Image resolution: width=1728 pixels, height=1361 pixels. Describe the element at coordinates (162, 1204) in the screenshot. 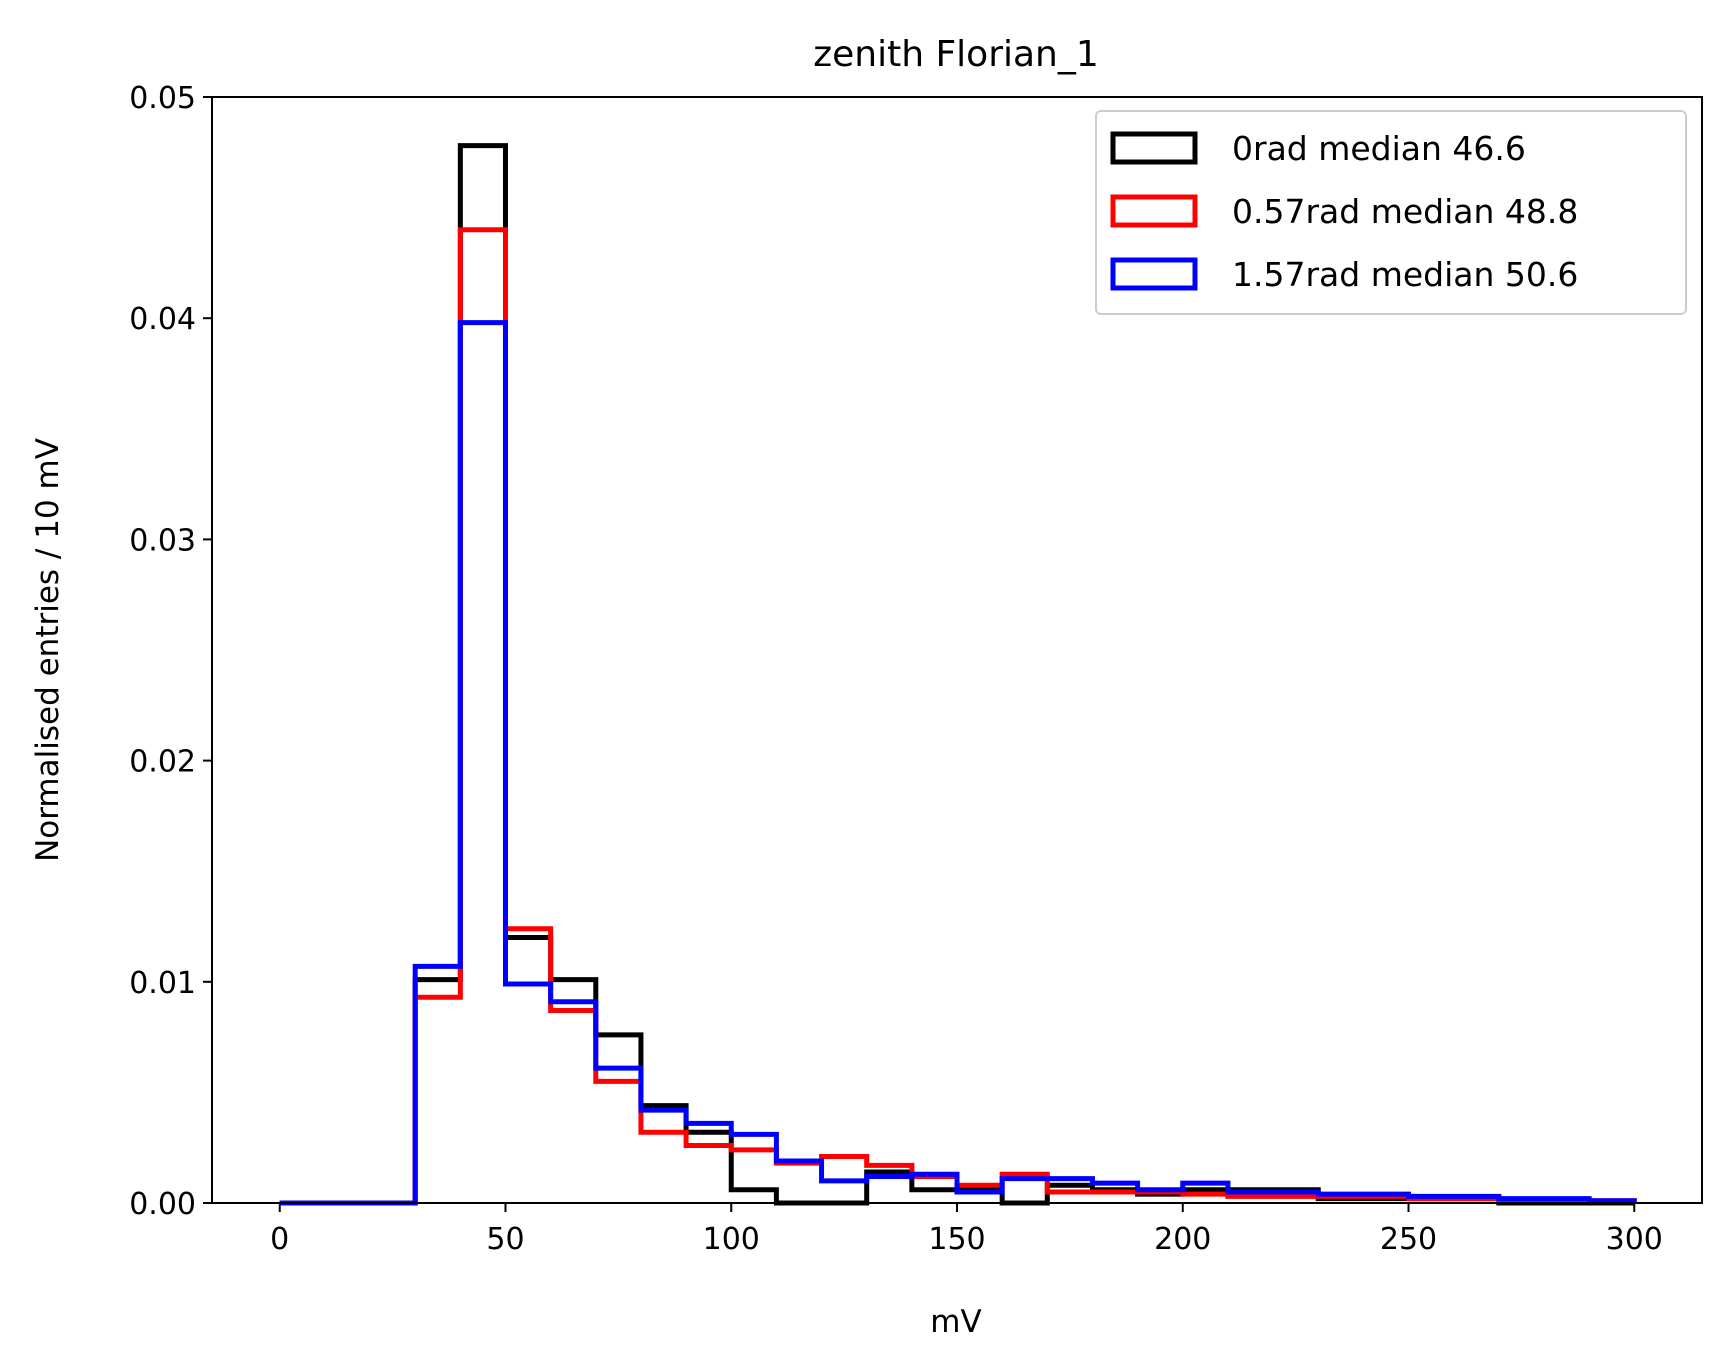

I see `y-tick-label: 0.00` at that location.